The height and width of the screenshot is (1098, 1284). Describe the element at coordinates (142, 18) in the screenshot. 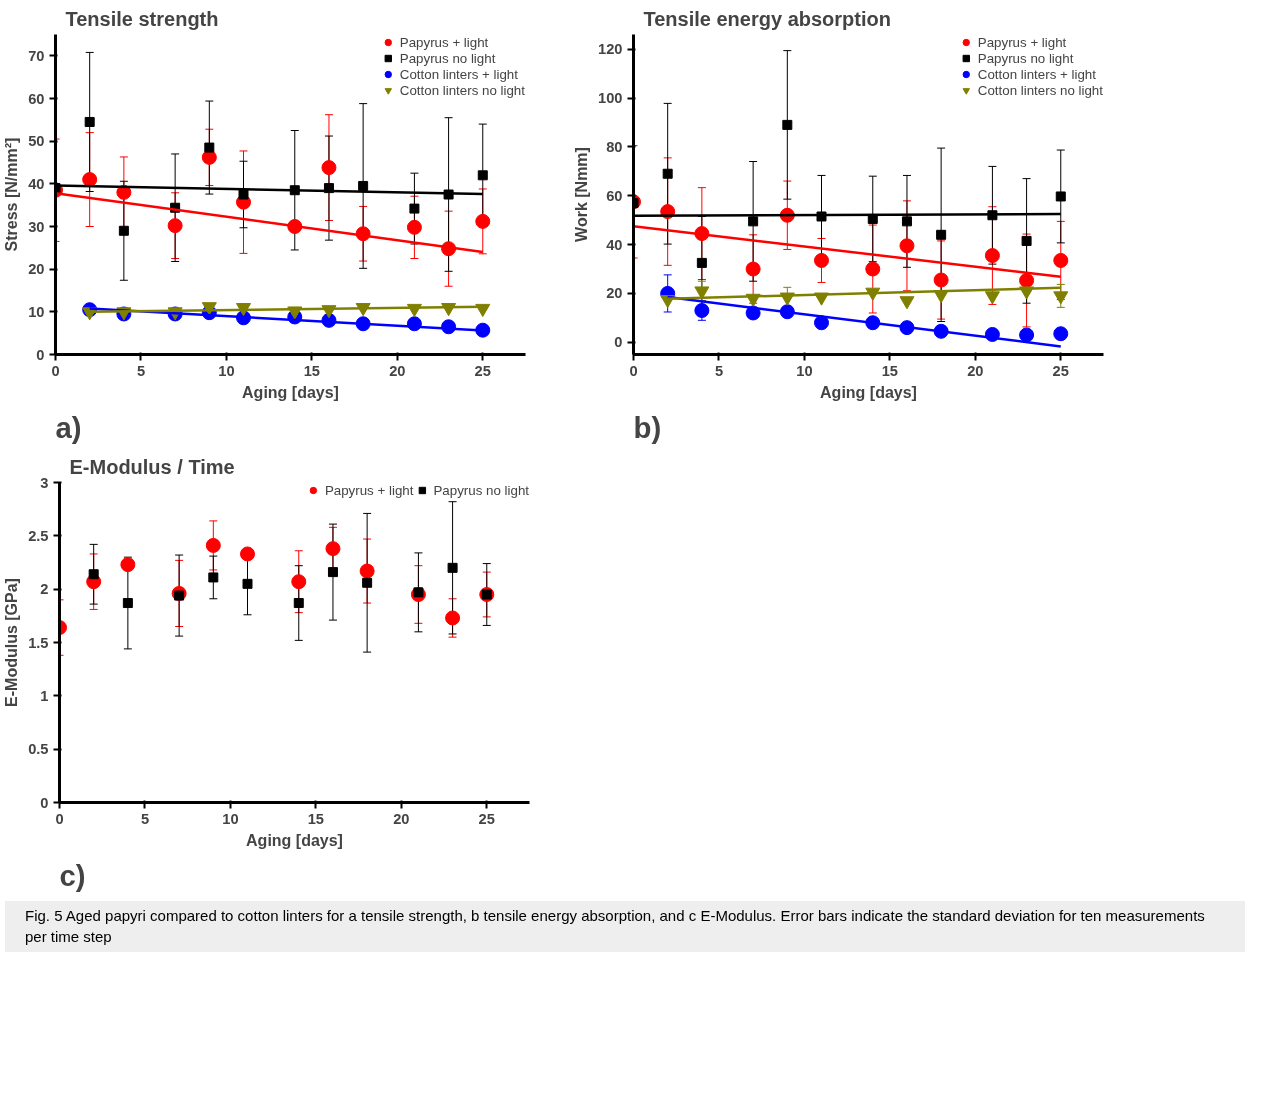

I see `chart-title: Tensile strength` at that location.